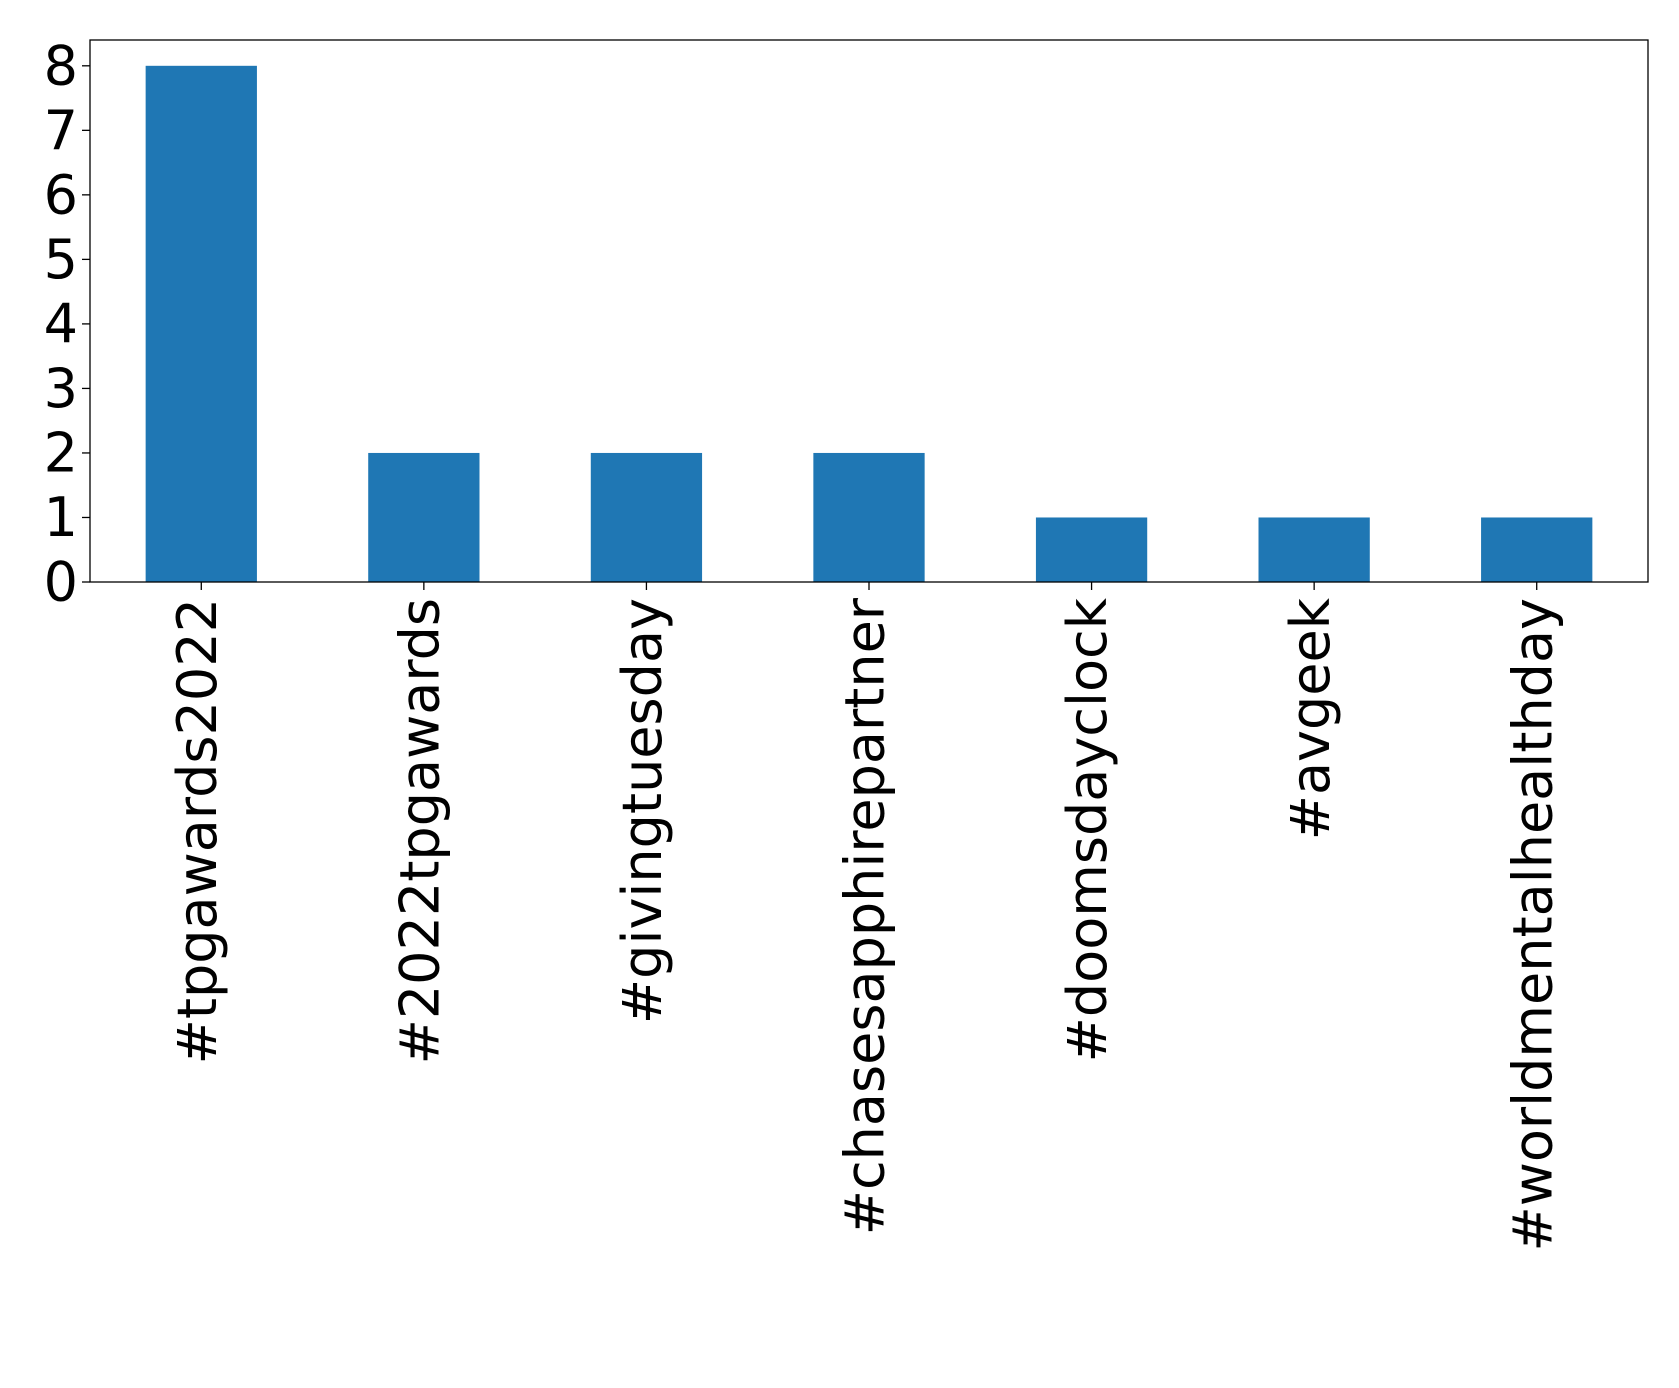 The width and height of the screenshot is (1679, 1388). What do you see at coordinates (61, 65) in the screenshot?
I see `y-tick-label: 8` at bounding box center [61, 65].